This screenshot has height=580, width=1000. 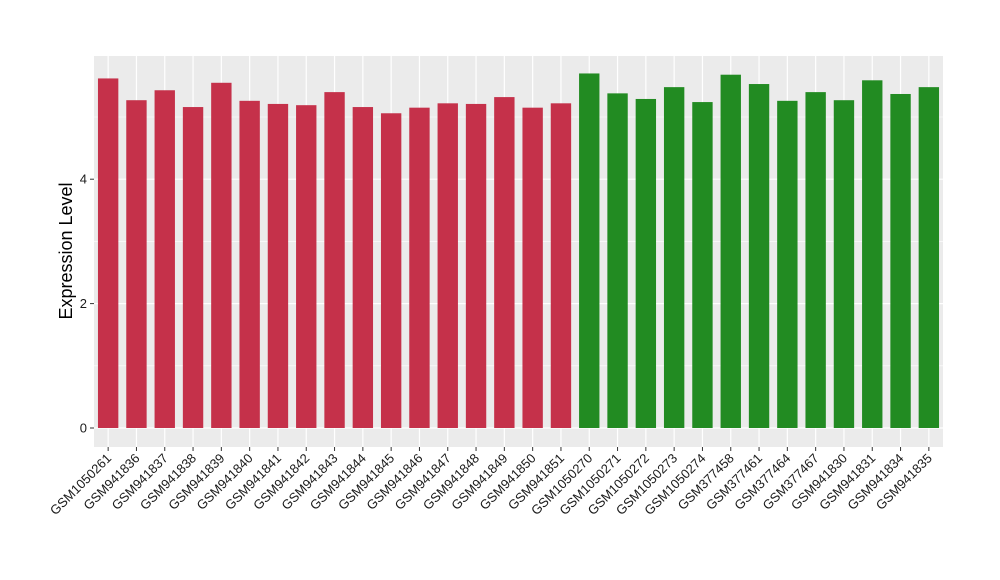 What do you see at coordinates (221, 255) in the screenshot?
I see `bar-GSM941839` at bounding box center [221, 255].